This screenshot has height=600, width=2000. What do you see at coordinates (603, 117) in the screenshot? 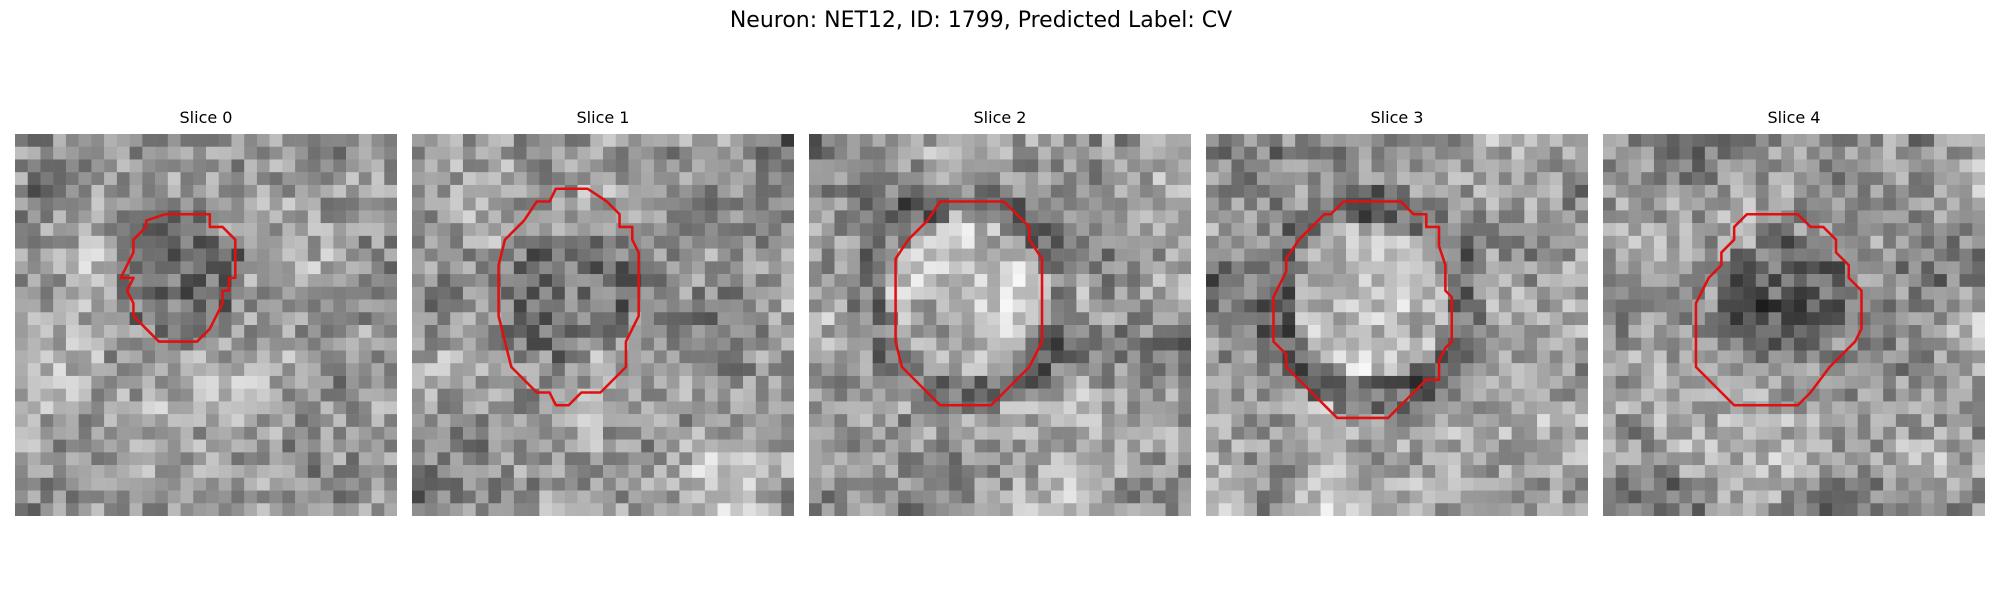
I see `slice-title-1: Slice 1` at bounding box center [603, 117].